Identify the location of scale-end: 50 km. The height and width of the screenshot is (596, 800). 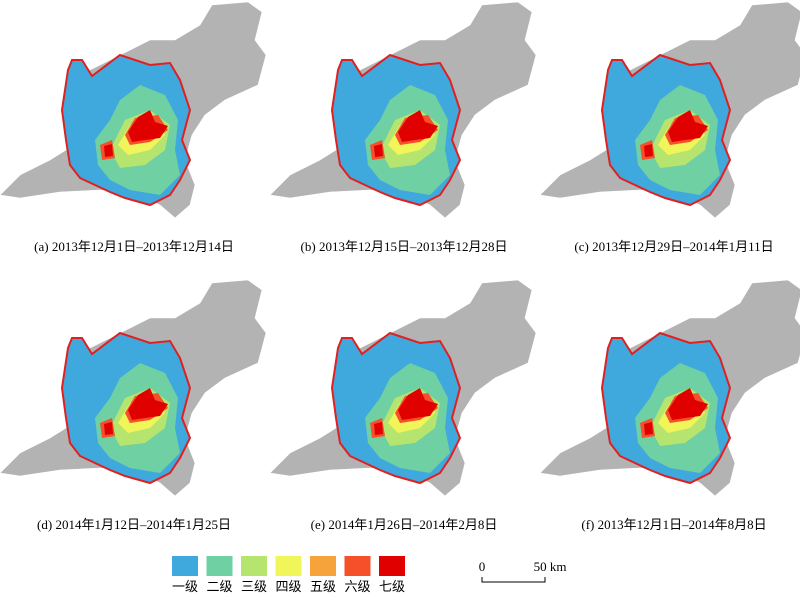
(550, 566).